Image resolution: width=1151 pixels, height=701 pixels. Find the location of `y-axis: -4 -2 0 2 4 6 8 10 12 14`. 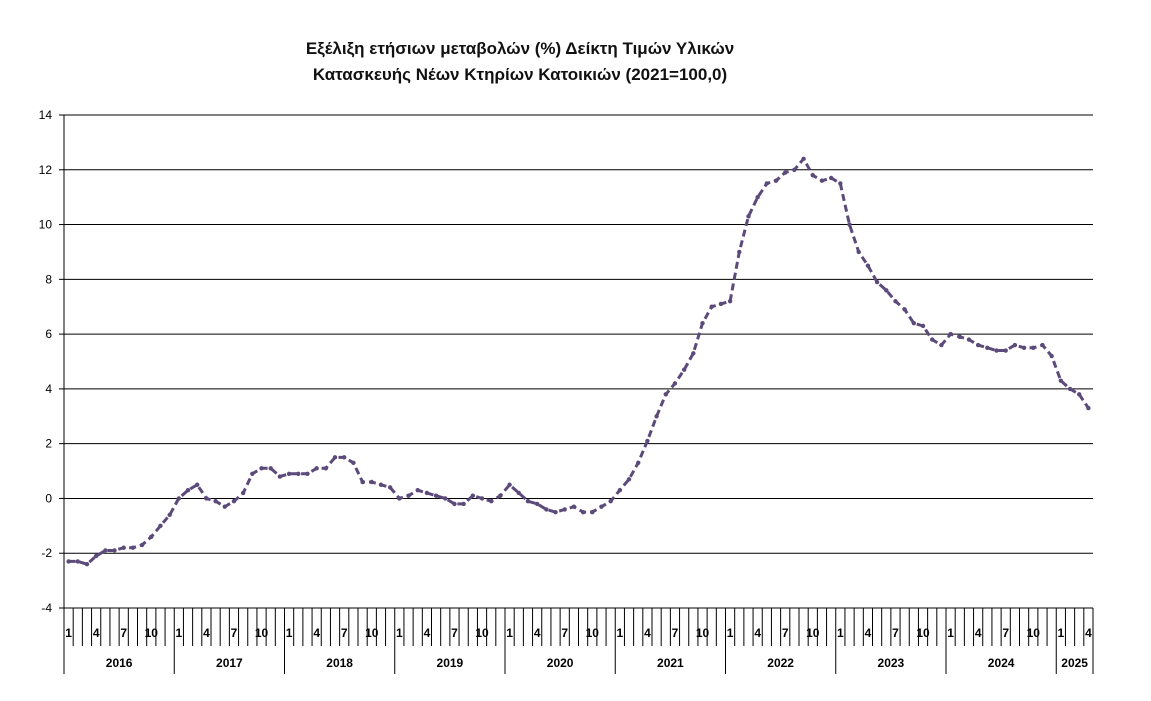

y-axis: -4 -2 0 2 4 6 8 10 12 14 is located at coordinates (52, 361).